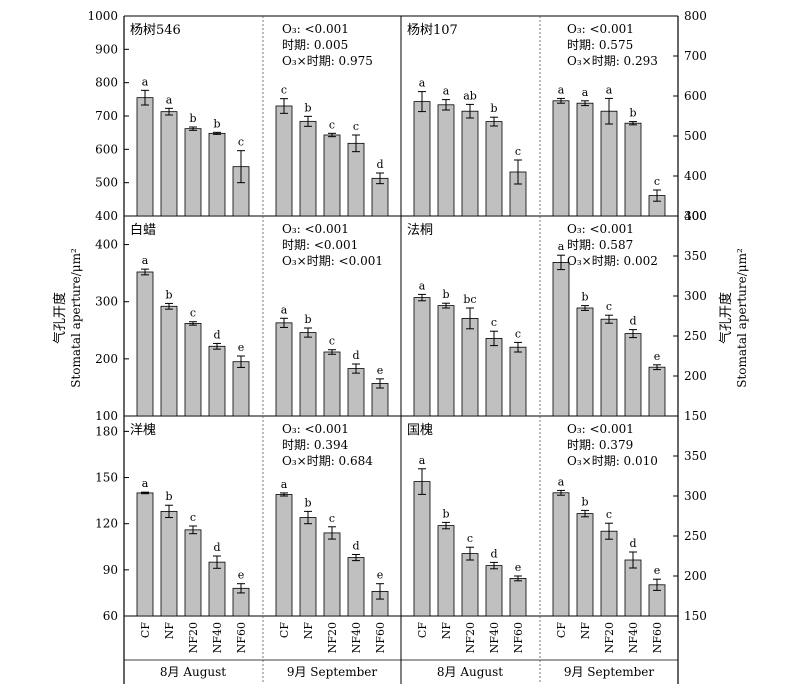  Describe the element at coordinates (106, 524) in the screenshot. I see `y-tick-label: 120` at that location.